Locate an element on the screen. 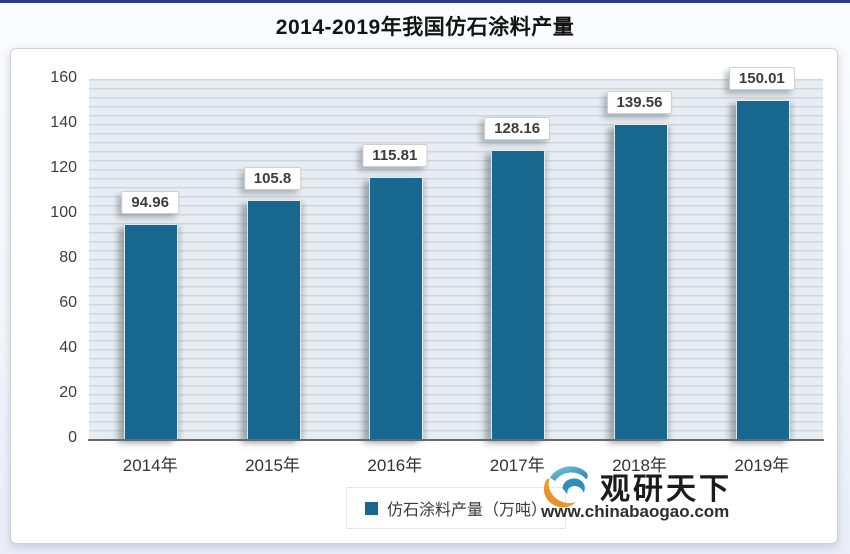 The width and height of the screenshot is (850, 554). bar-value-label: 150.01 is located at coordinates (761, 79).